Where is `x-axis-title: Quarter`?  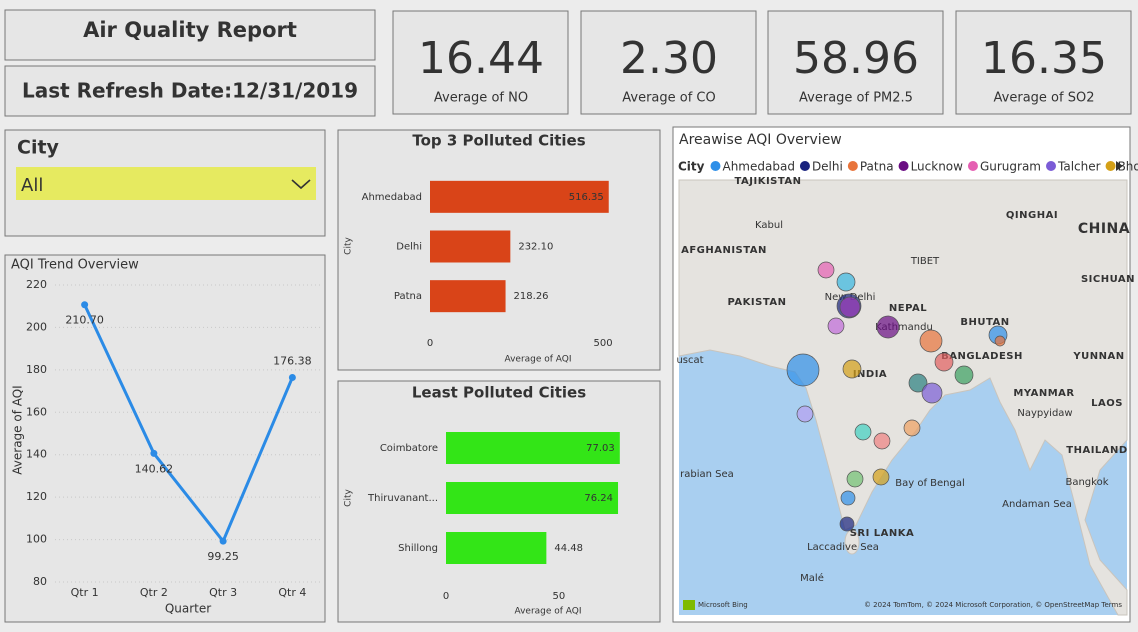 x-axis-title: Quarter is located at coordinates (188, 609).